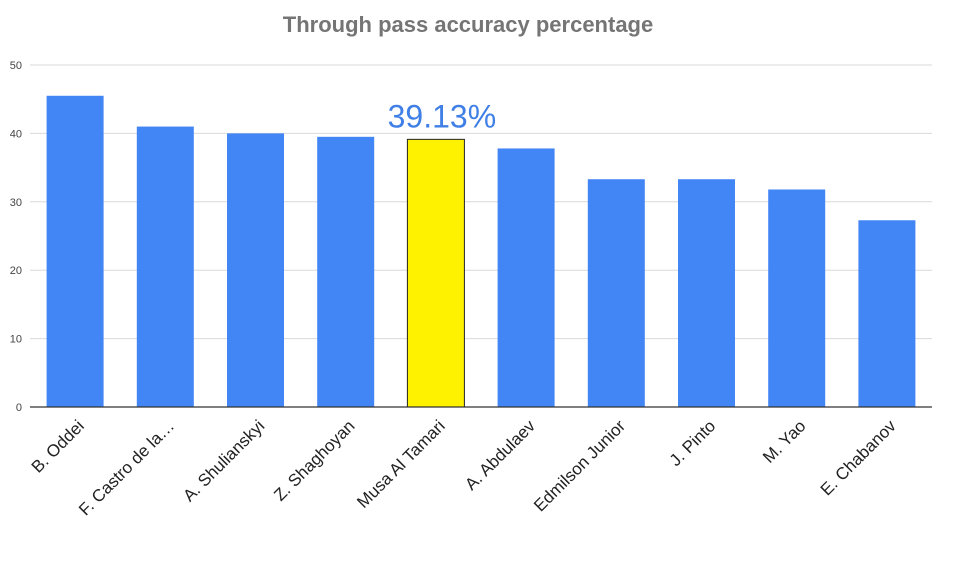 The width and height of the screenshot is (963, 562). Describe the element at coordinates (16, 340) in the screenshot. I see `y-tick-label: 10` at that location.